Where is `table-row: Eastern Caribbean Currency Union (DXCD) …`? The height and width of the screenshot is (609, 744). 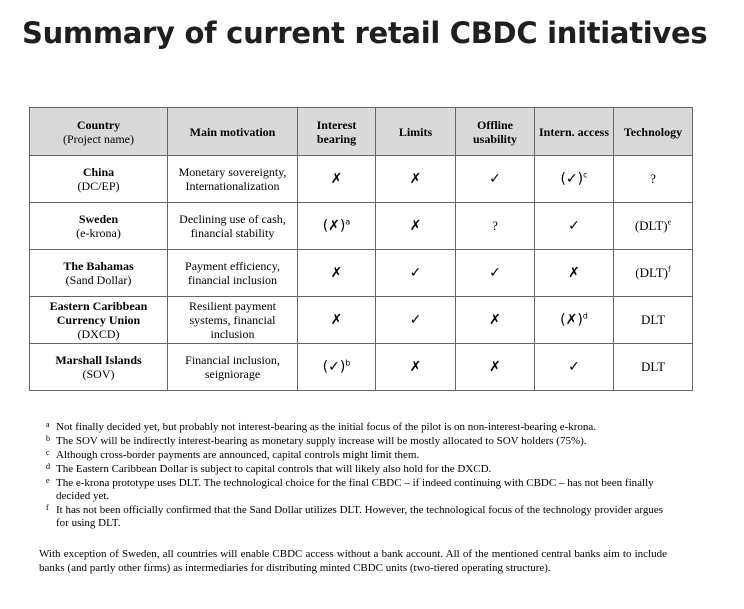 table-row: Eastern Caribbean Currency Union (DXCD) … is located at coordinates (361, 320).